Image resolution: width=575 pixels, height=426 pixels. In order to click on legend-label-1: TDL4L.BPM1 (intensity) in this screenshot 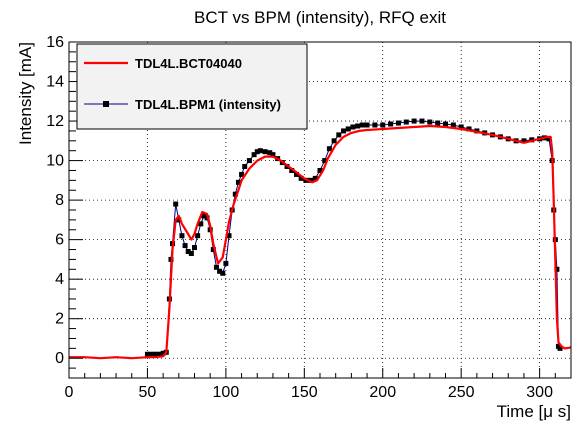, I will do `click(208, 104)`.